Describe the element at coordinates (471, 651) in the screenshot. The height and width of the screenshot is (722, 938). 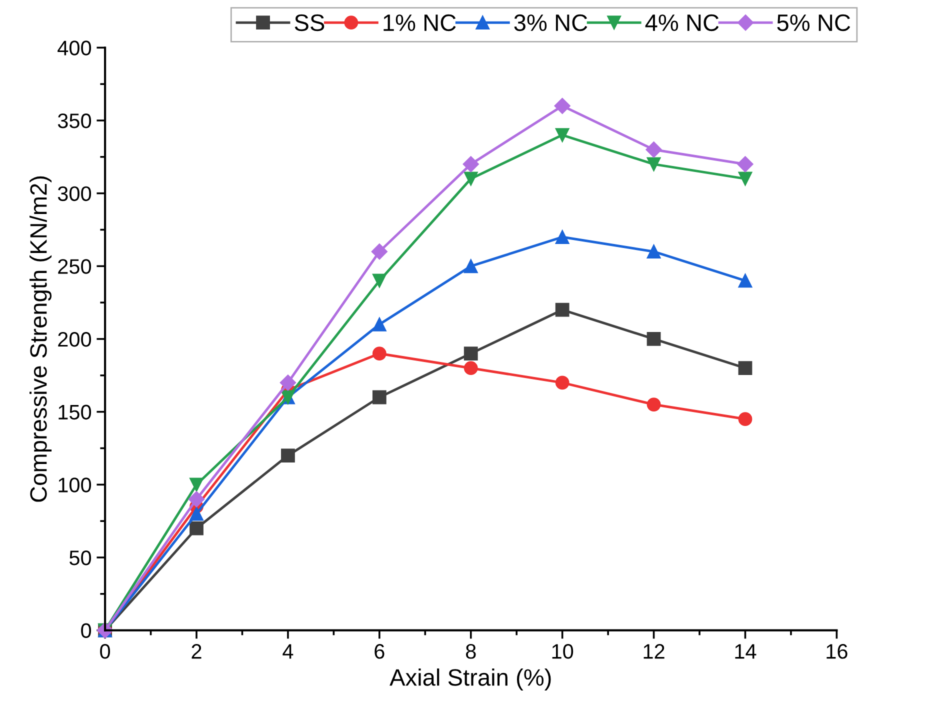
I see `x-tick-label: 8` at that location.